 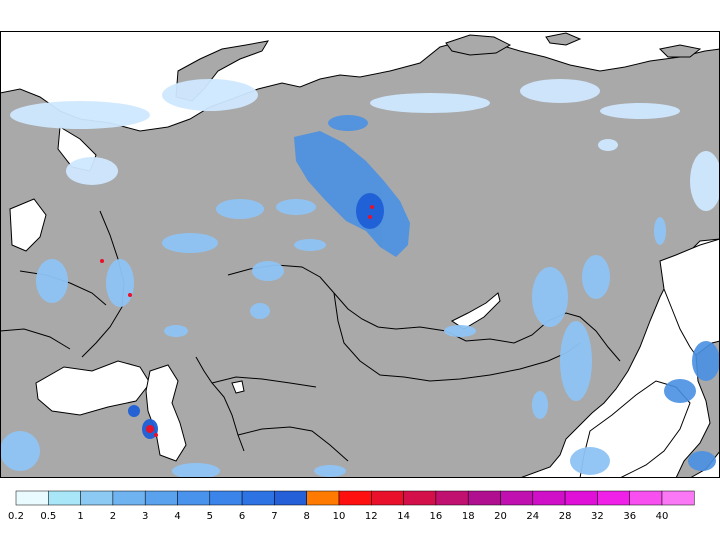 What do you see at coordinates (274, 516) in the screenshot?
I see `legend-tick-label: 7` at bounding box center [274, 516].